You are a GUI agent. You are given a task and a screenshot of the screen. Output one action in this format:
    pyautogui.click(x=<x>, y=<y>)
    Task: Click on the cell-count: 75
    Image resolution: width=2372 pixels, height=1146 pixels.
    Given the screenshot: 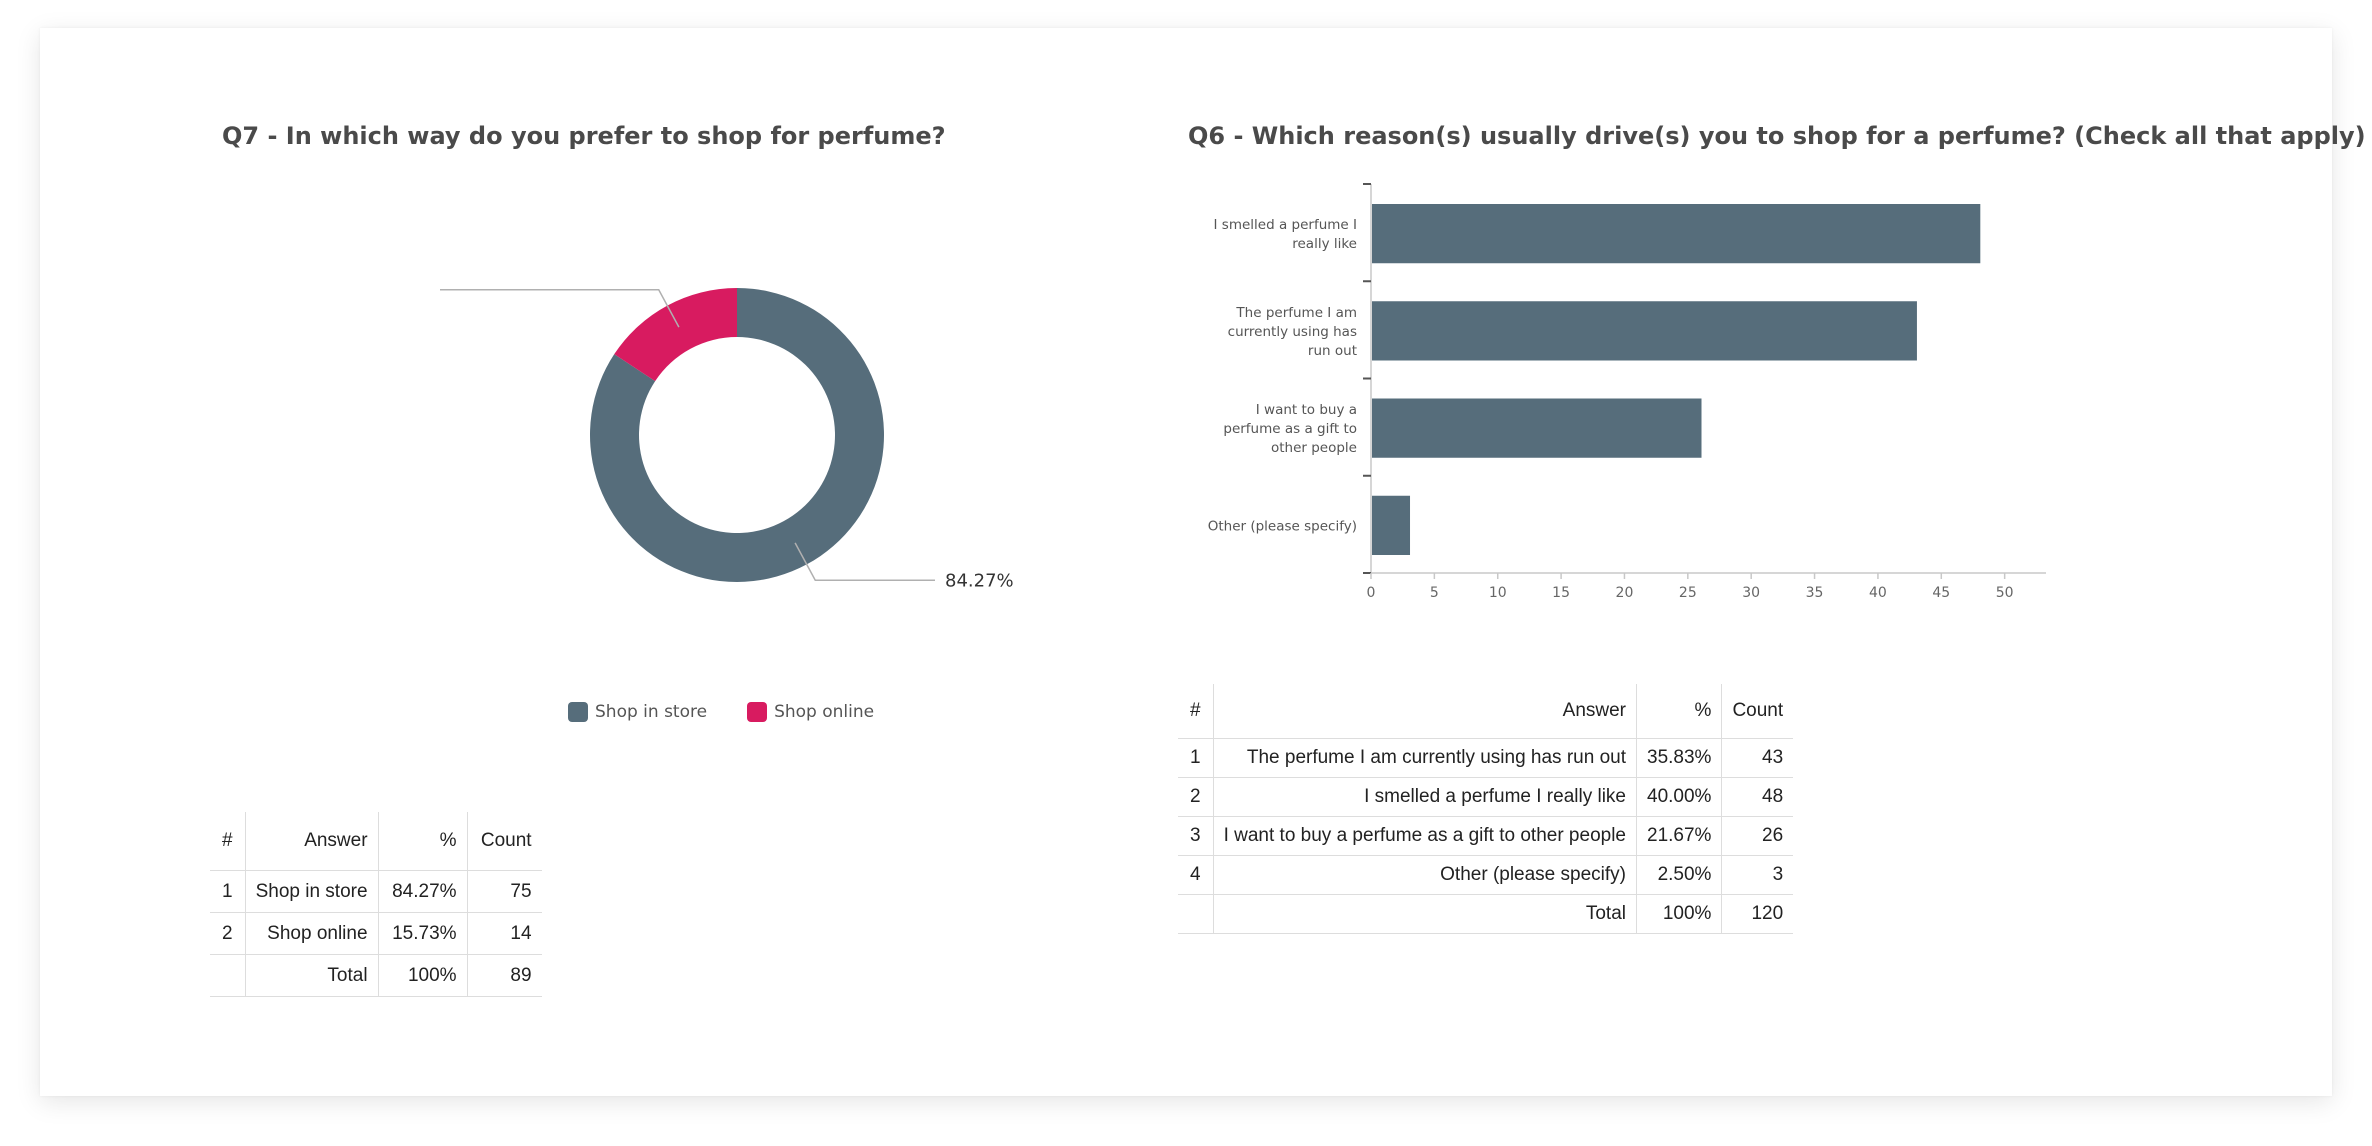 What is the action you would take?
    pyautogui.click(x=504, y=891)
    